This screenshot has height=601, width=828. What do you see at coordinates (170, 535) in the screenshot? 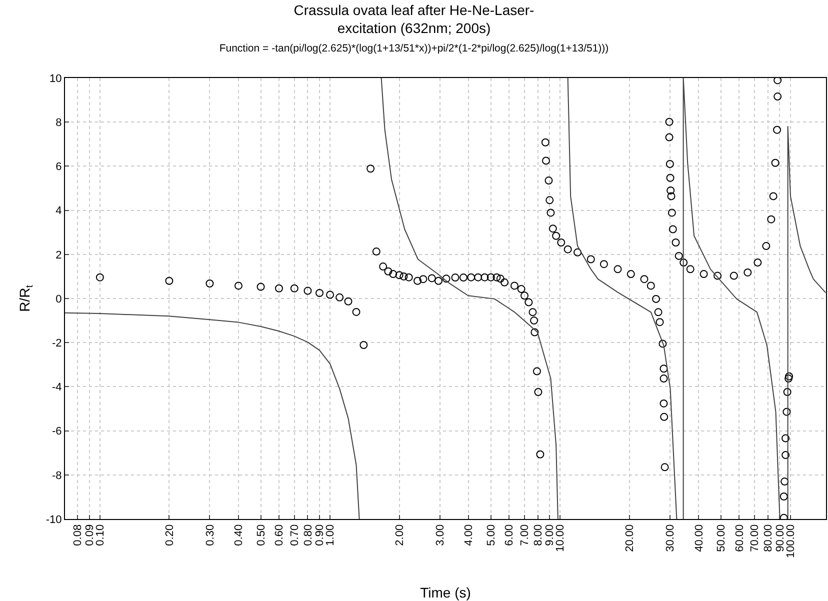
I see `x-tick-label: 0.20` at bounding box center [170, 535].